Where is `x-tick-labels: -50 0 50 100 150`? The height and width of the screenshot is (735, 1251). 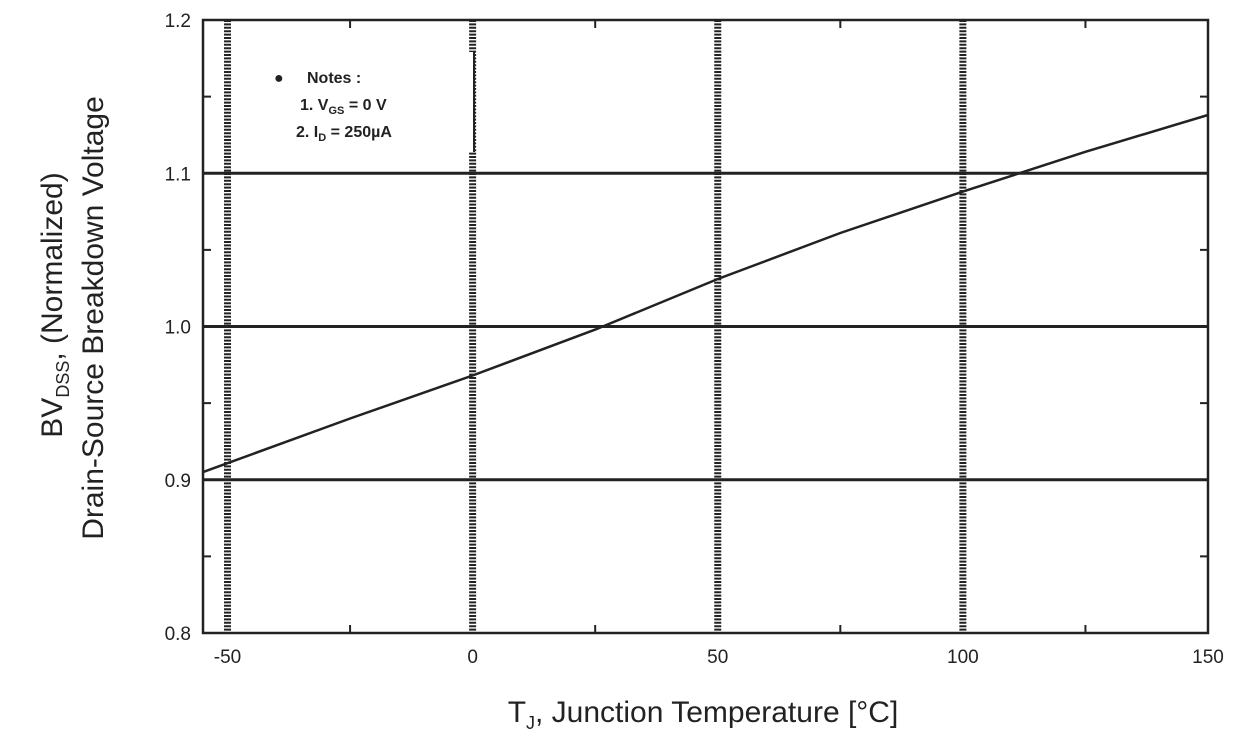
x-tick-labels: -50 0 50 100 150 is located at coordinates (719, 657).